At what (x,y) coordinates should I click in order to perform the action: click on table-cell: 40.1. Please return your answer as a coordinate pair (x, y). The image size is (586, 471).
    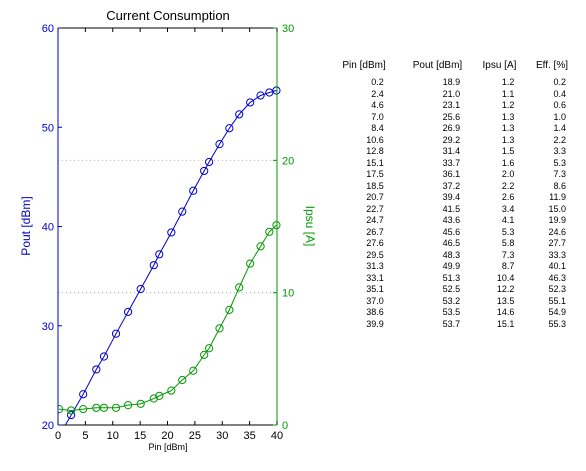
    Looking at the image, I should click on (557, 266).